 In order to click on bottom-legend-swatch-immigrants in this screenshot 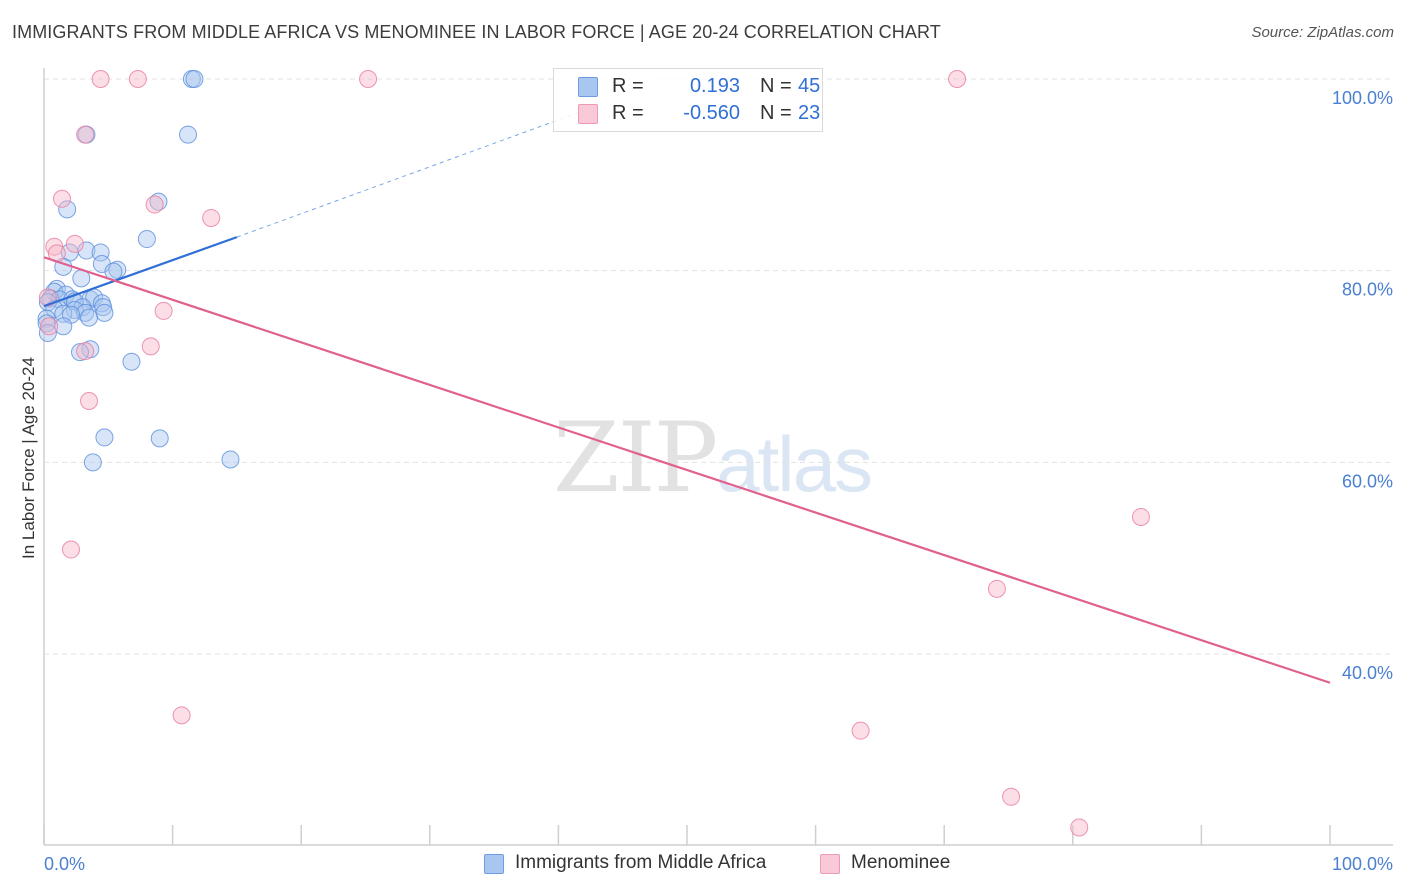, I will do `click(494, 864)`.